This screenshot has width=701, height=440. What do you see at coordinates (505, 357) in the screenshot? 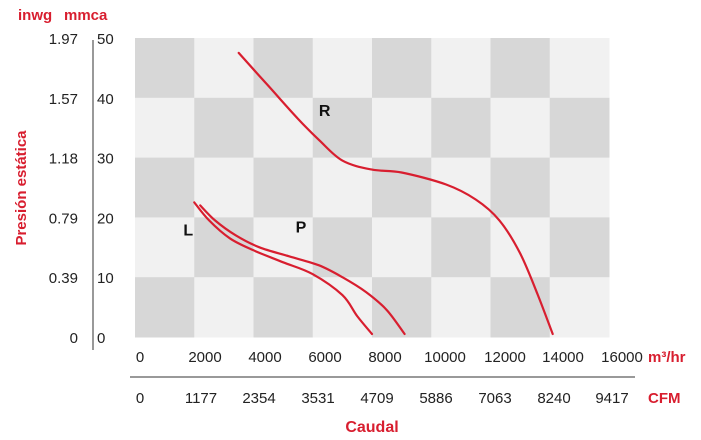
I see `x-tick-m3hr: 12000` at bounding box center [505, 357].